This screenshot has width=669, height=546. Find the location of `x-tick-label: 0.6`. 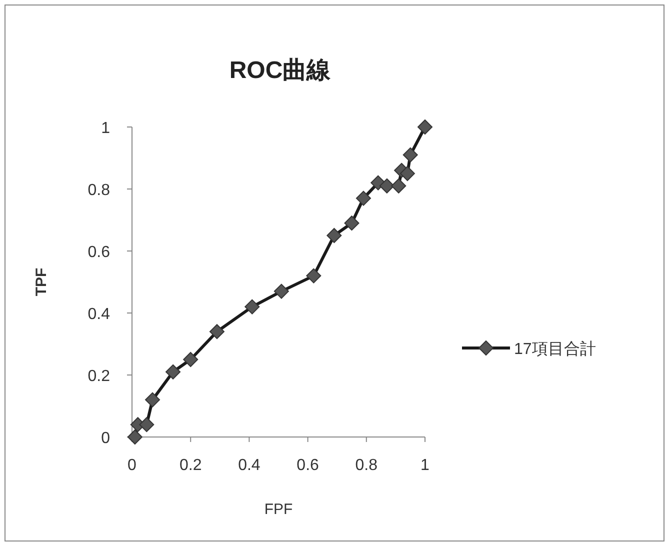

x-tick-label: 0.6 is located at coordinates (308, 465).